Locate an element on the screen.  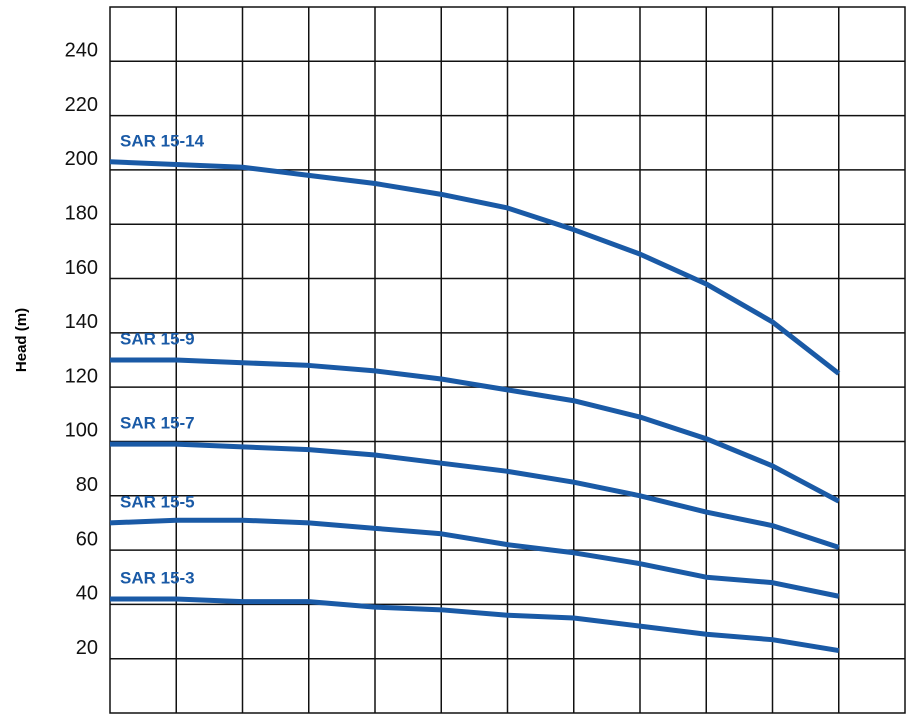
series-label: SAR 15-5 is located at coordinates (157, 501).